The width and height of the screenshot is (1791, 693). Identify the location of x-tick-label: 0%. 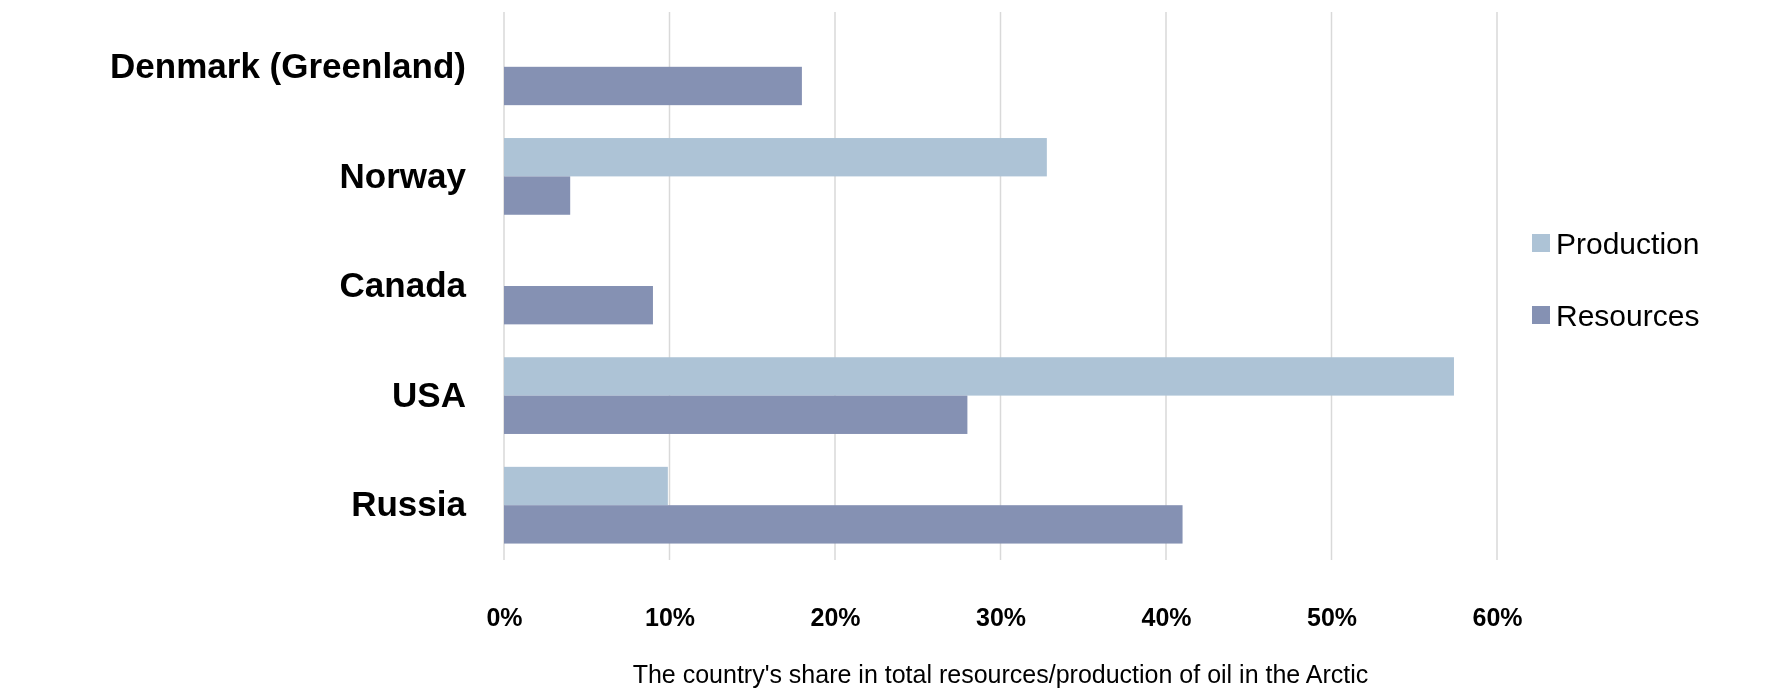
(504, 616).